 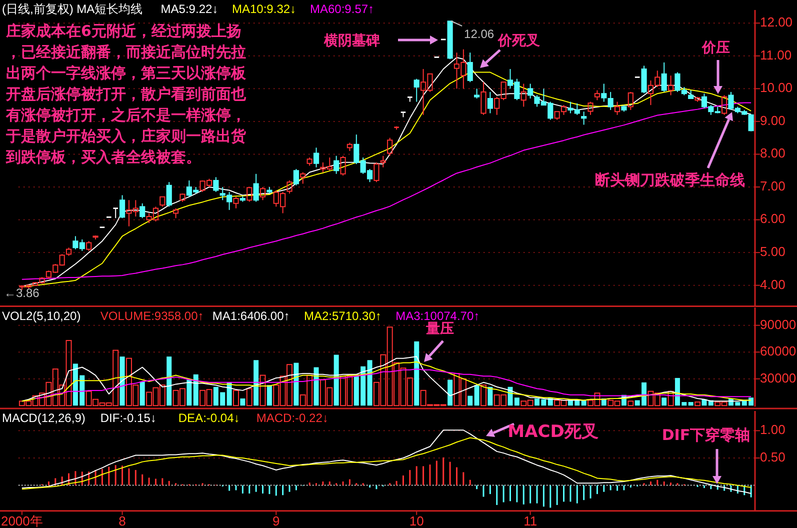 I want to click on annotation: 12.06, so click(x=479, y=34).